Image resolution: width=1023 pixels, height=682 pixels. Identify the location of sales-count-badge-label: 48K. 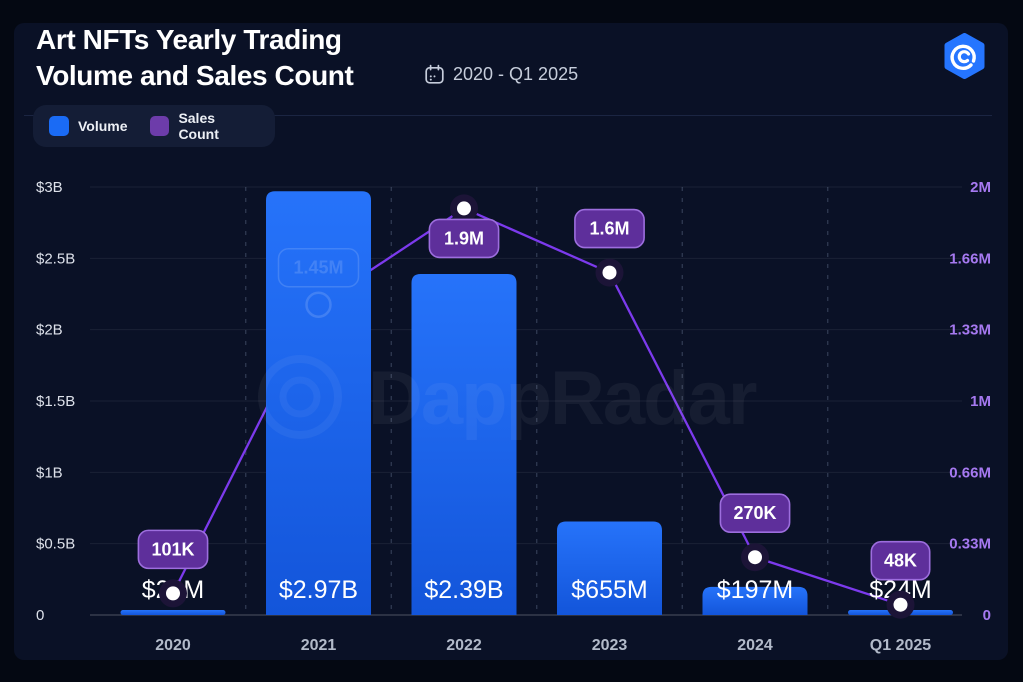
(900, 561).